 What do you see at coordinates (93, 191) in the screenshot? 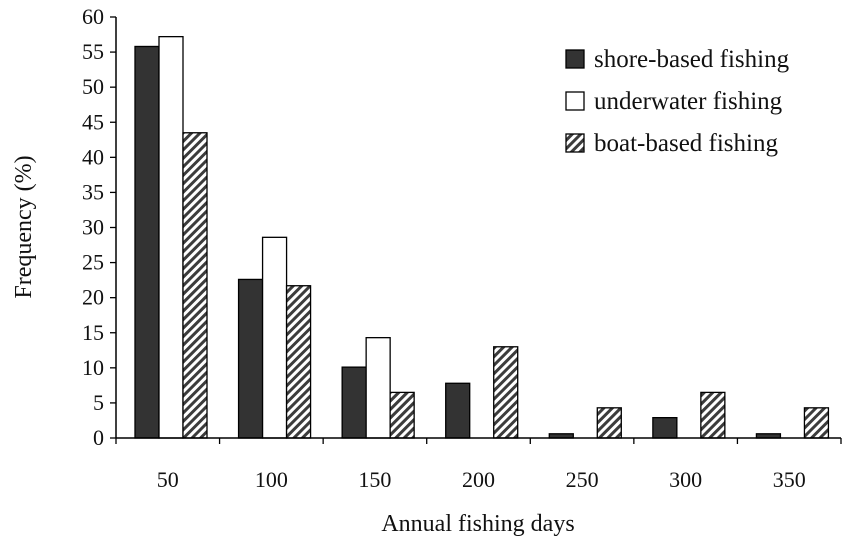
I see `y-tick-label: 35` at bounding box center [93, 191].